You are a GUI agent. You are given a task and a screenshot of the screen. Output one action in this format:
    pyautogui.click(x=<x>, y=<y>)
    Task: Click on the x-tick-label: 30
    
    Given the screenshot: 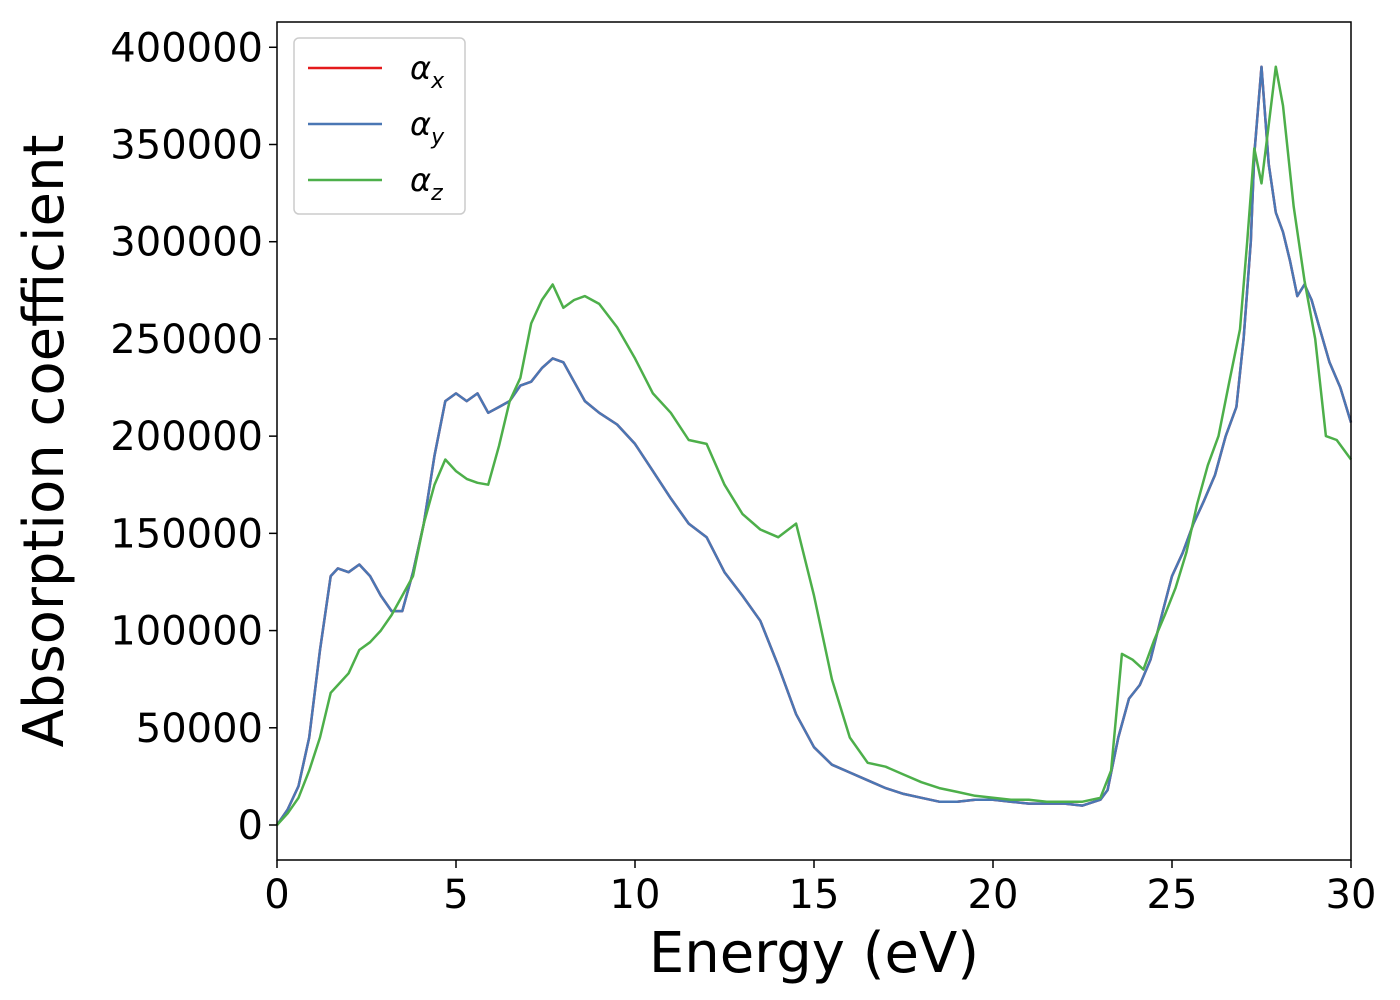 What is the action you would take?
    pyautogui.click(x=1351, y=895)
    